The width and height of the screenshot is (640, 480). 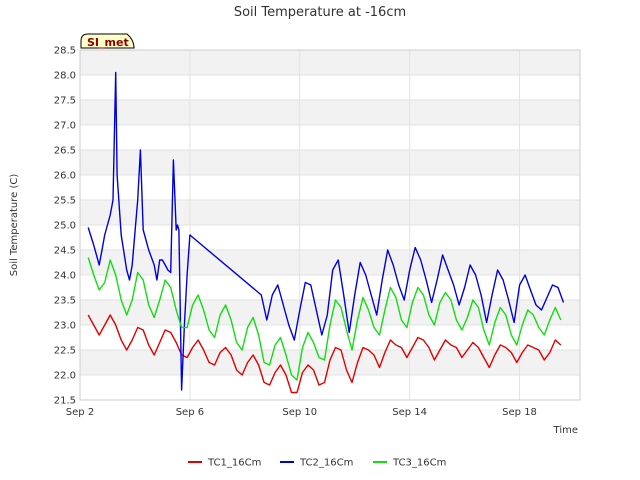 I want to click on site-badge-shape, so click(x=107, y=41).